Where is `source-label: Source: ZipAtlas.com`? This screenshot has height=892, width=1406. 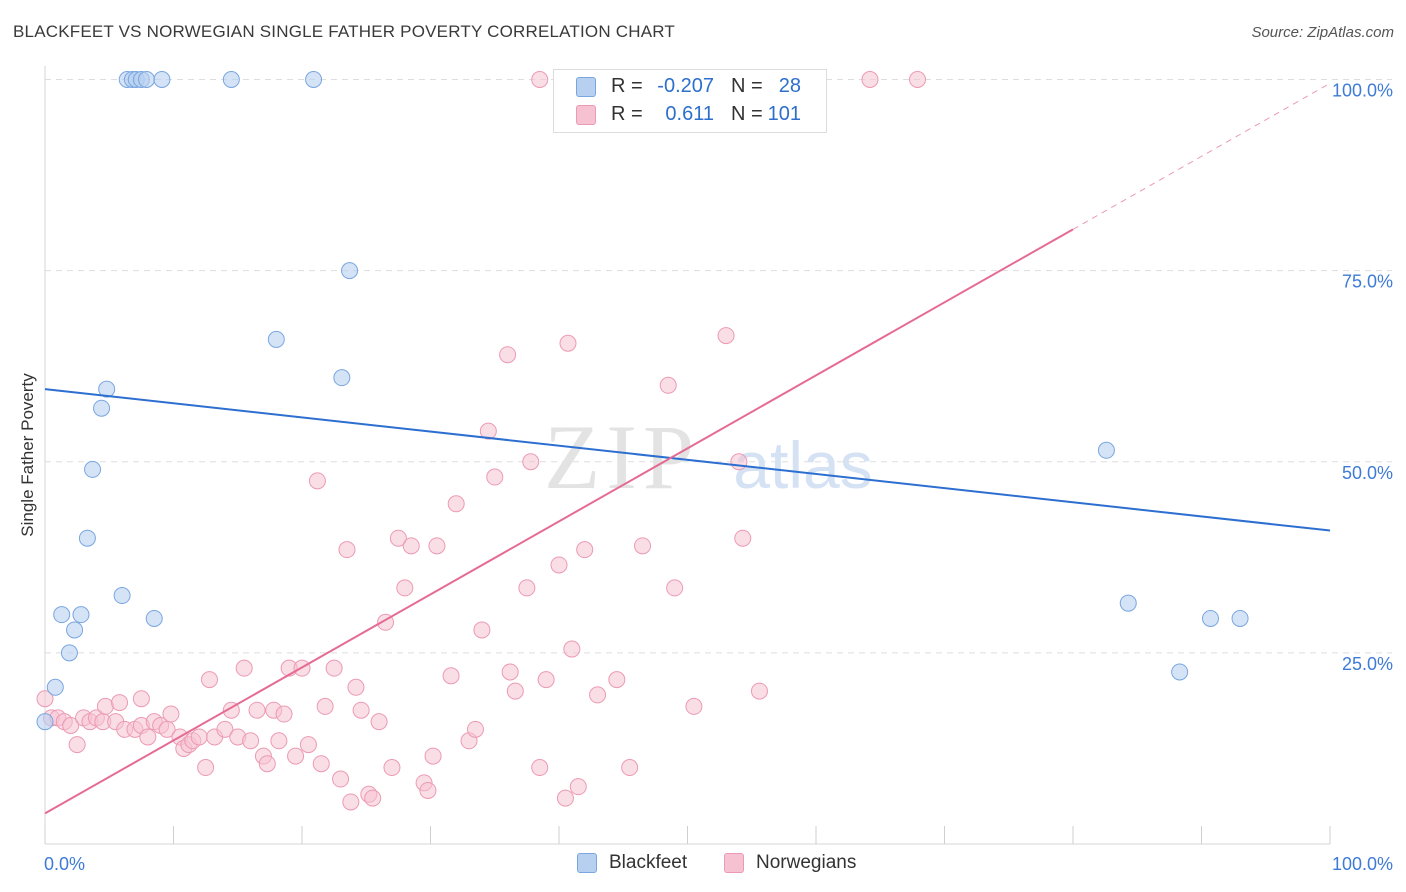
source-label: Source: ZipAtlas.com is located at coordinates (1322, 32).